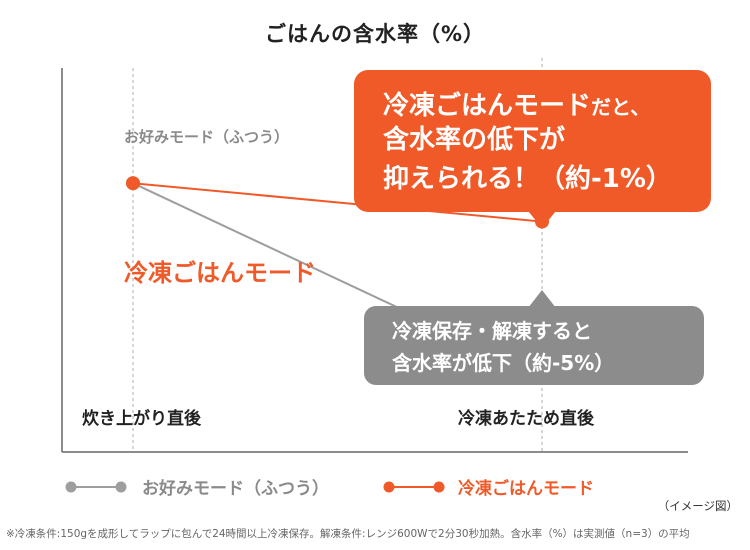 This screenshot has height=550, width=750. What do you see at coordinates (527, 178) in the screenshot?
I see `callout-orange-line3: 抑えられる！（約-1%）` at bounding box center [527, 178].